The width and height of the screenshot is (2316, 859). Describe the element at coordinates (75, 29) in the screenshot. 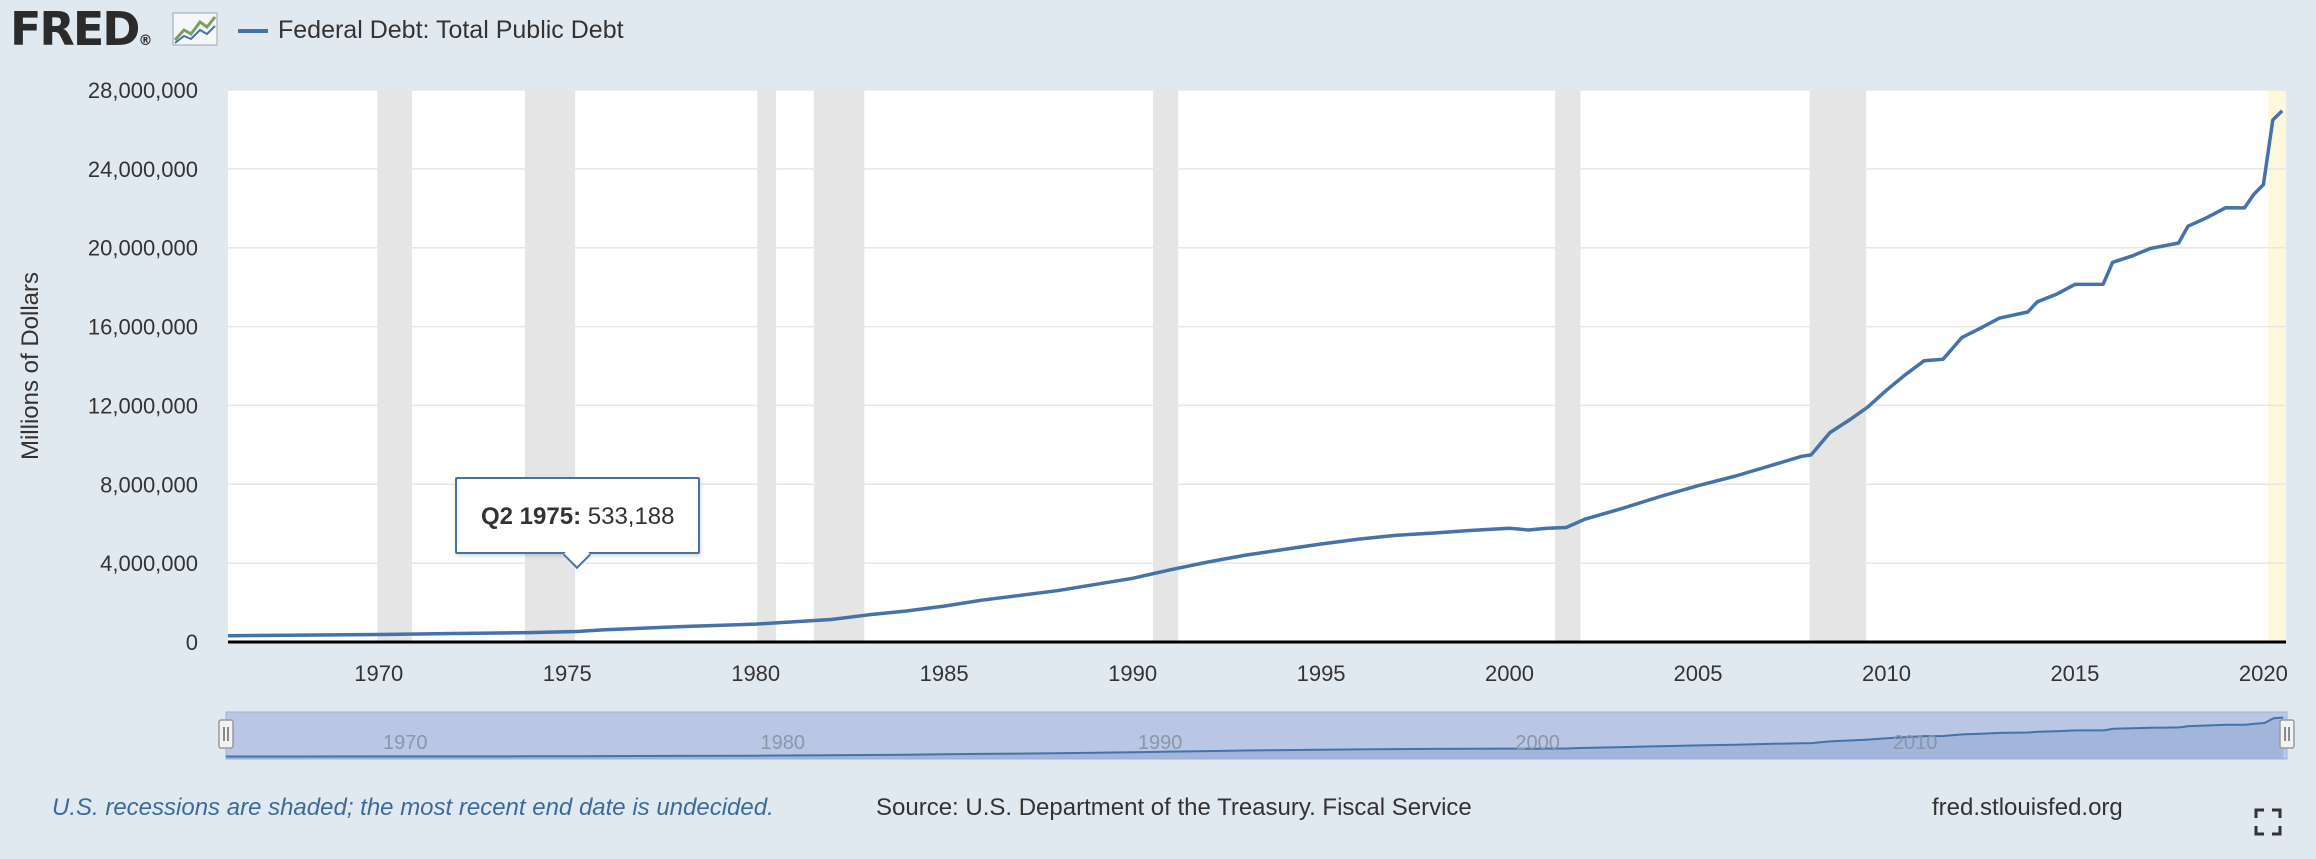

I see `fred-logo-text: FRED` at that location.